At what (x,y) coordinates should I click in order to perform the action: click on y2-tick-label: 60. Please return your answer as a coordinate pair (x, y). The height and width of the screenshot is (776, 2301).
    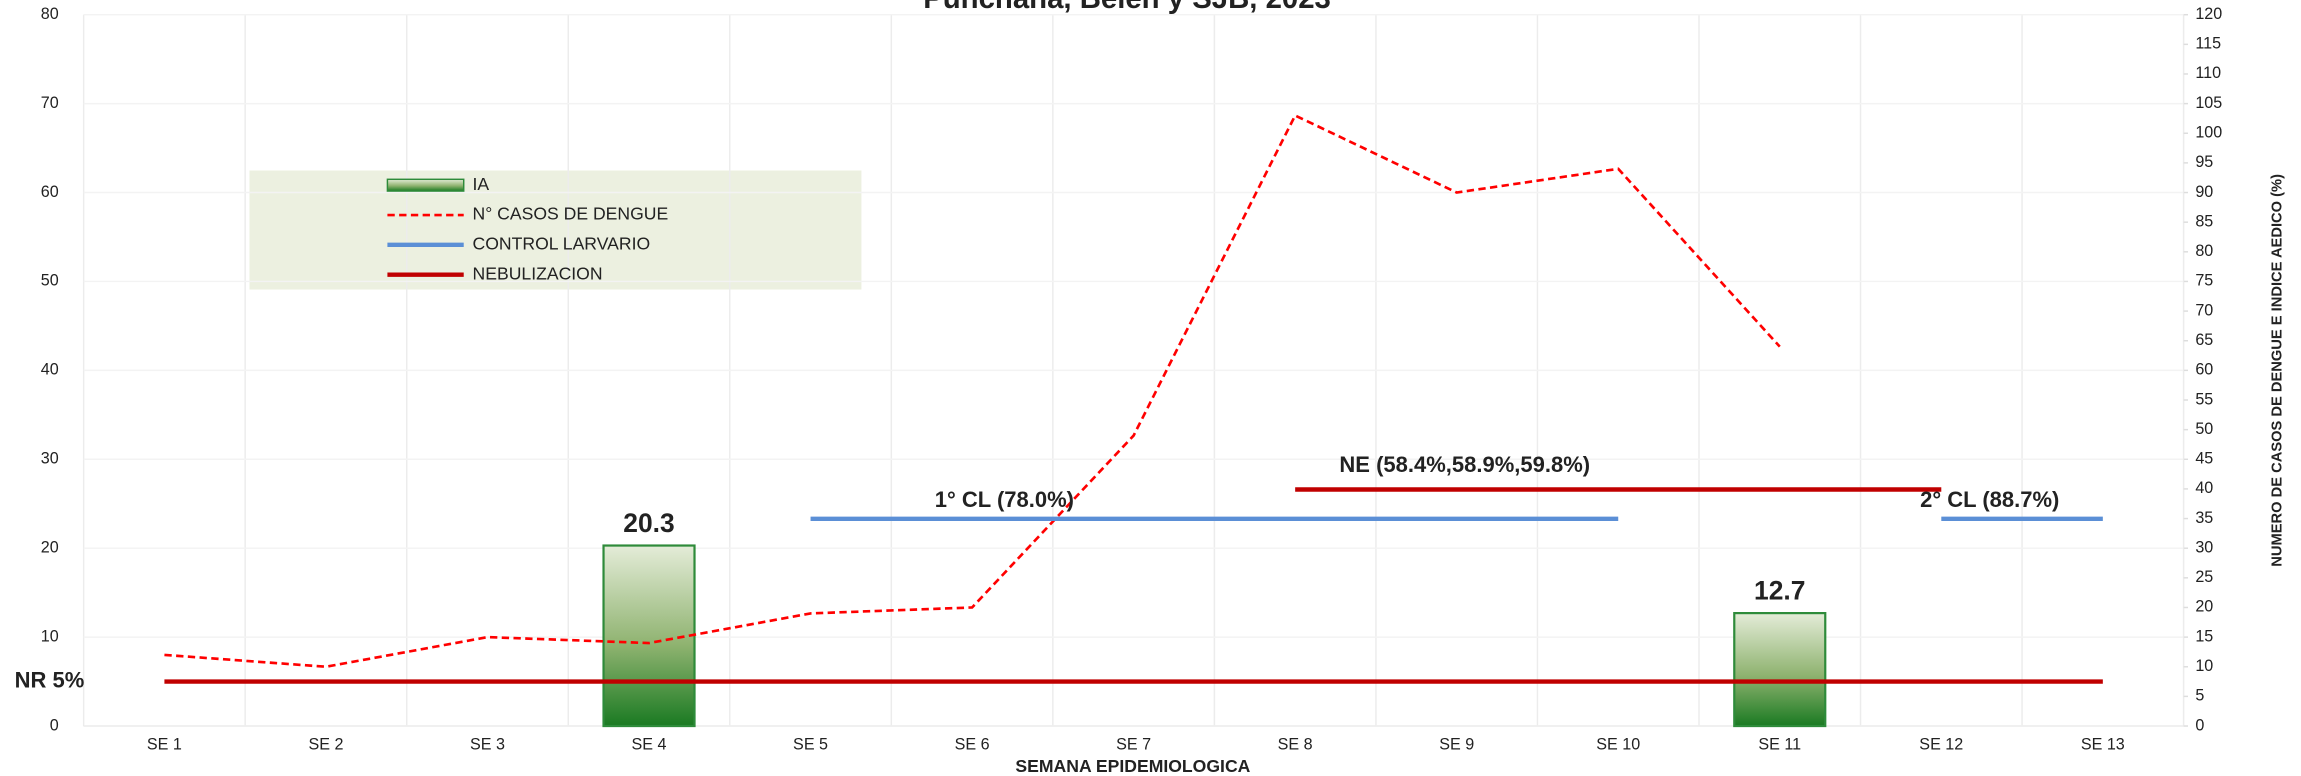
    Looking at the image, I should click on (2204, 370).